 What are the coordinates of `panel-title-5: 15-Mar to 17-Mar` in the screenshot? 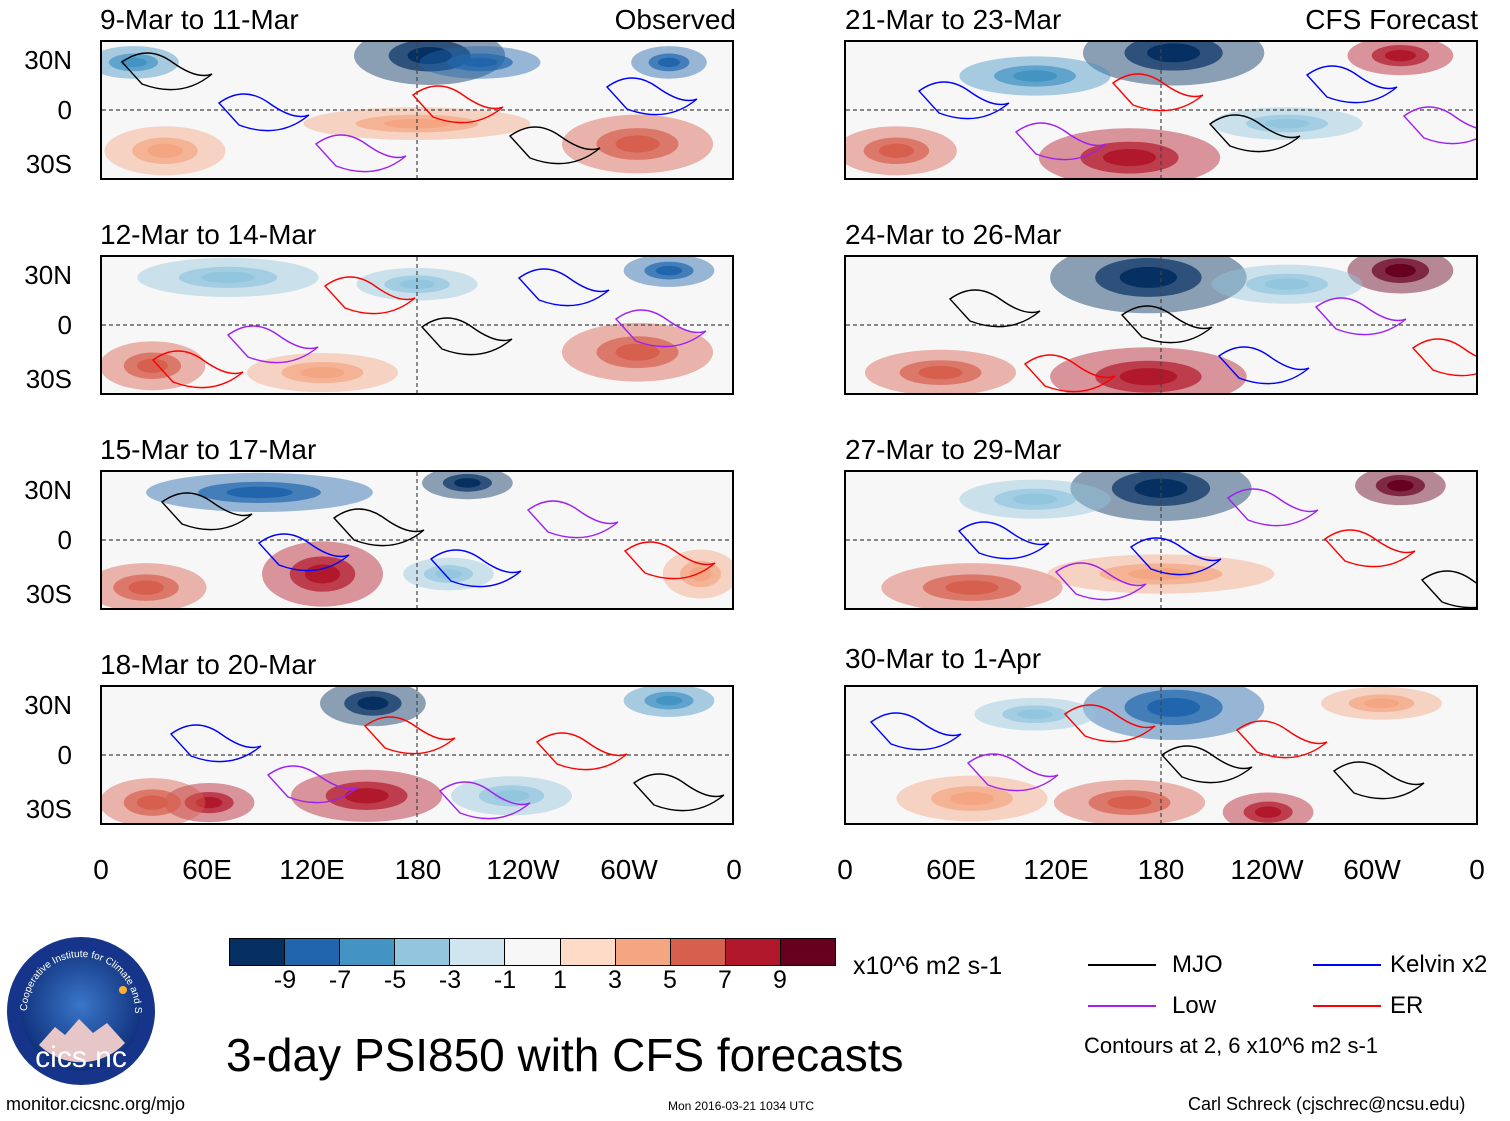 It's located at (208, 449).